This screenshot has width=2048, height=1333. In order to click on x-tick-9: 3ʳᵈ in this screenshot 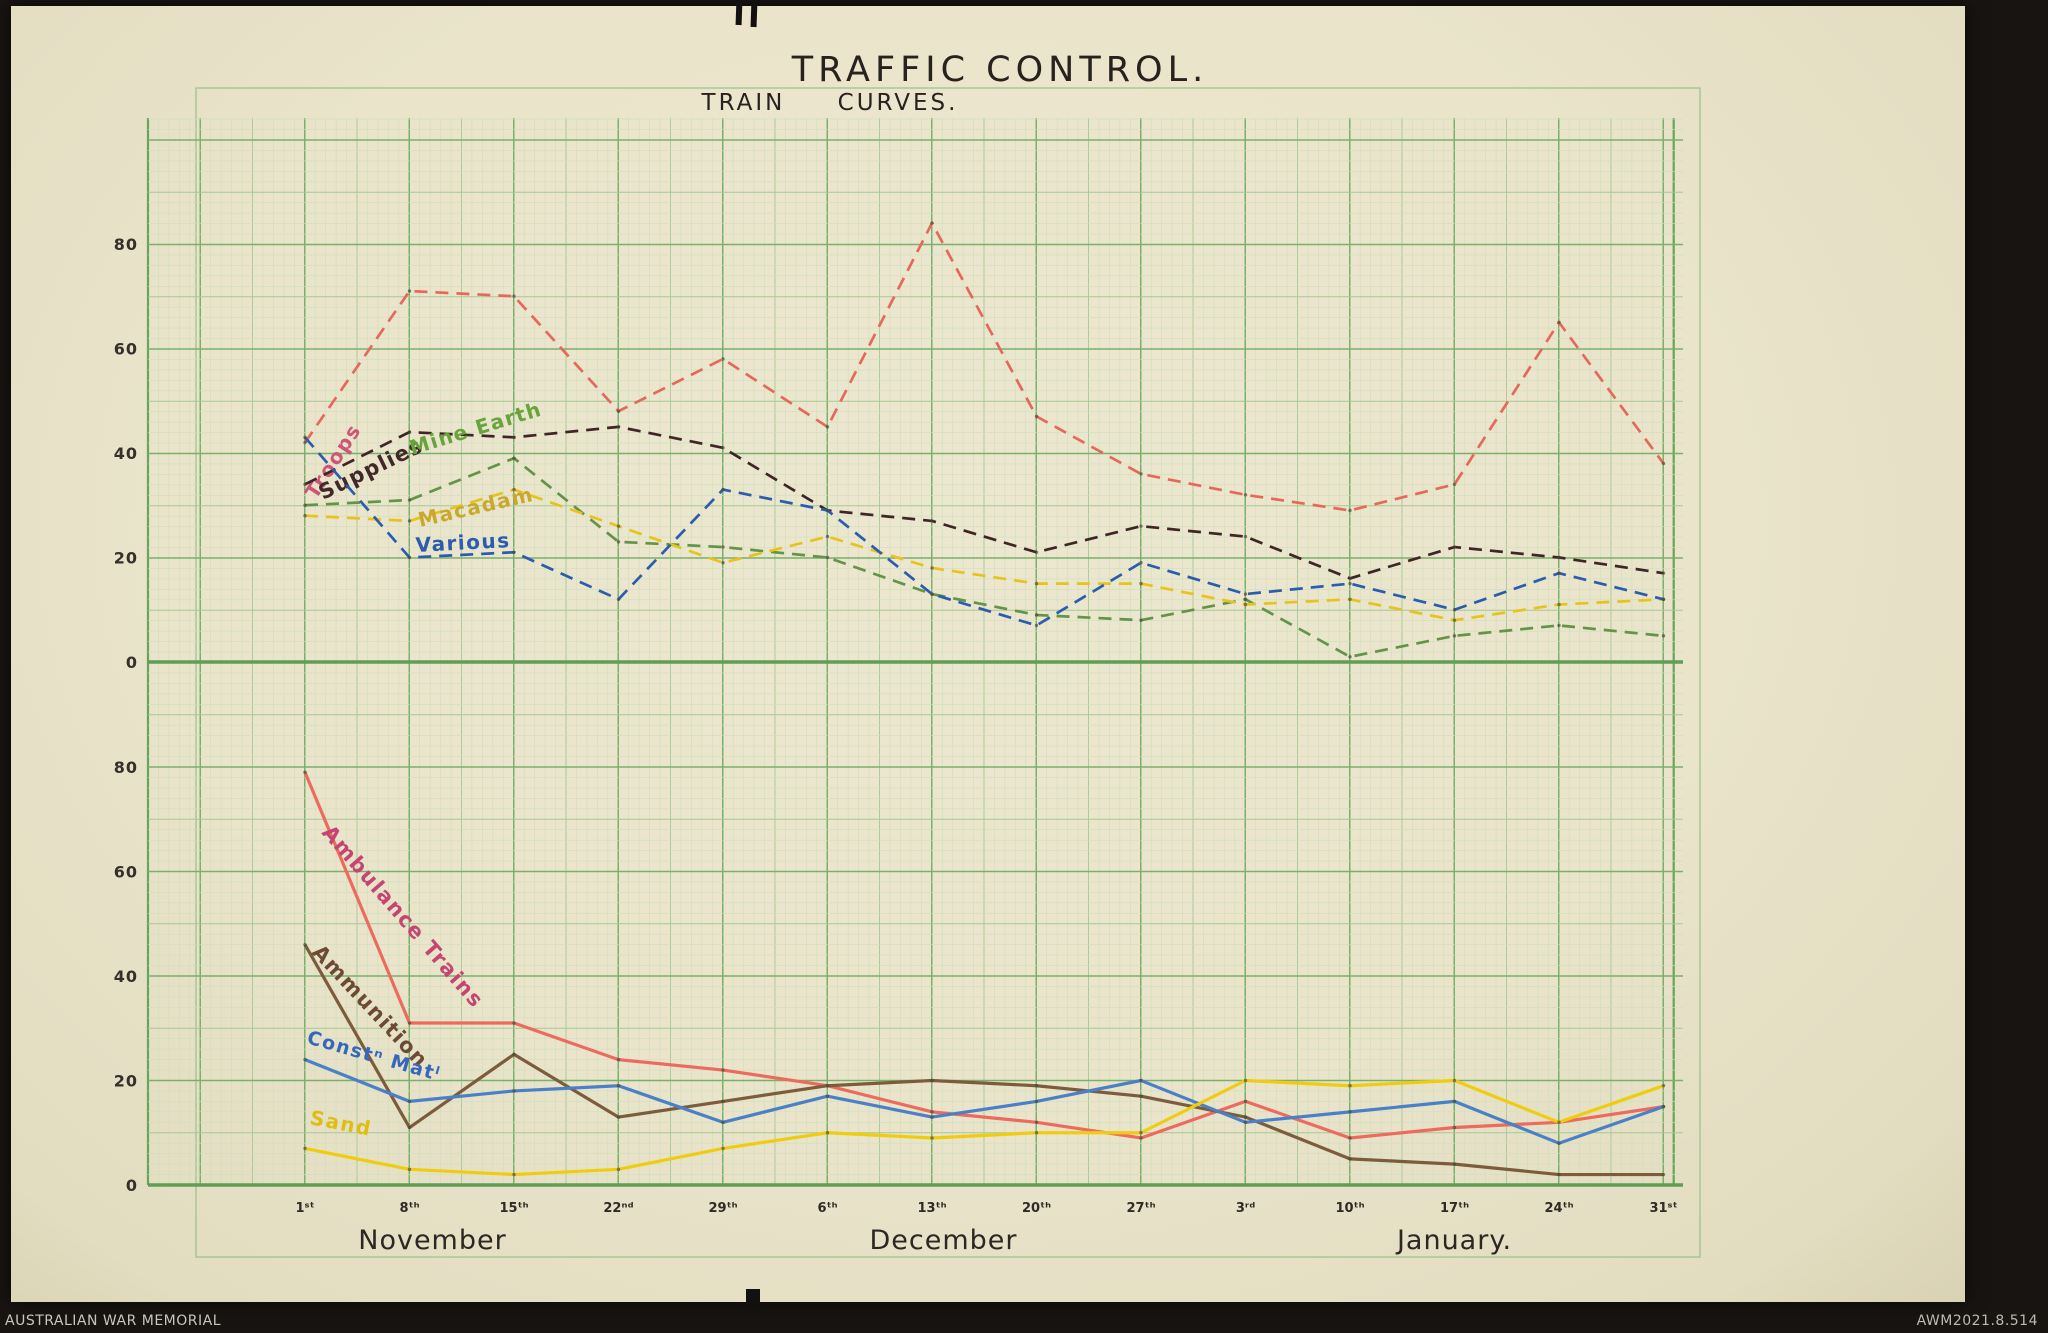, I will do `click(1245, 1208)`.